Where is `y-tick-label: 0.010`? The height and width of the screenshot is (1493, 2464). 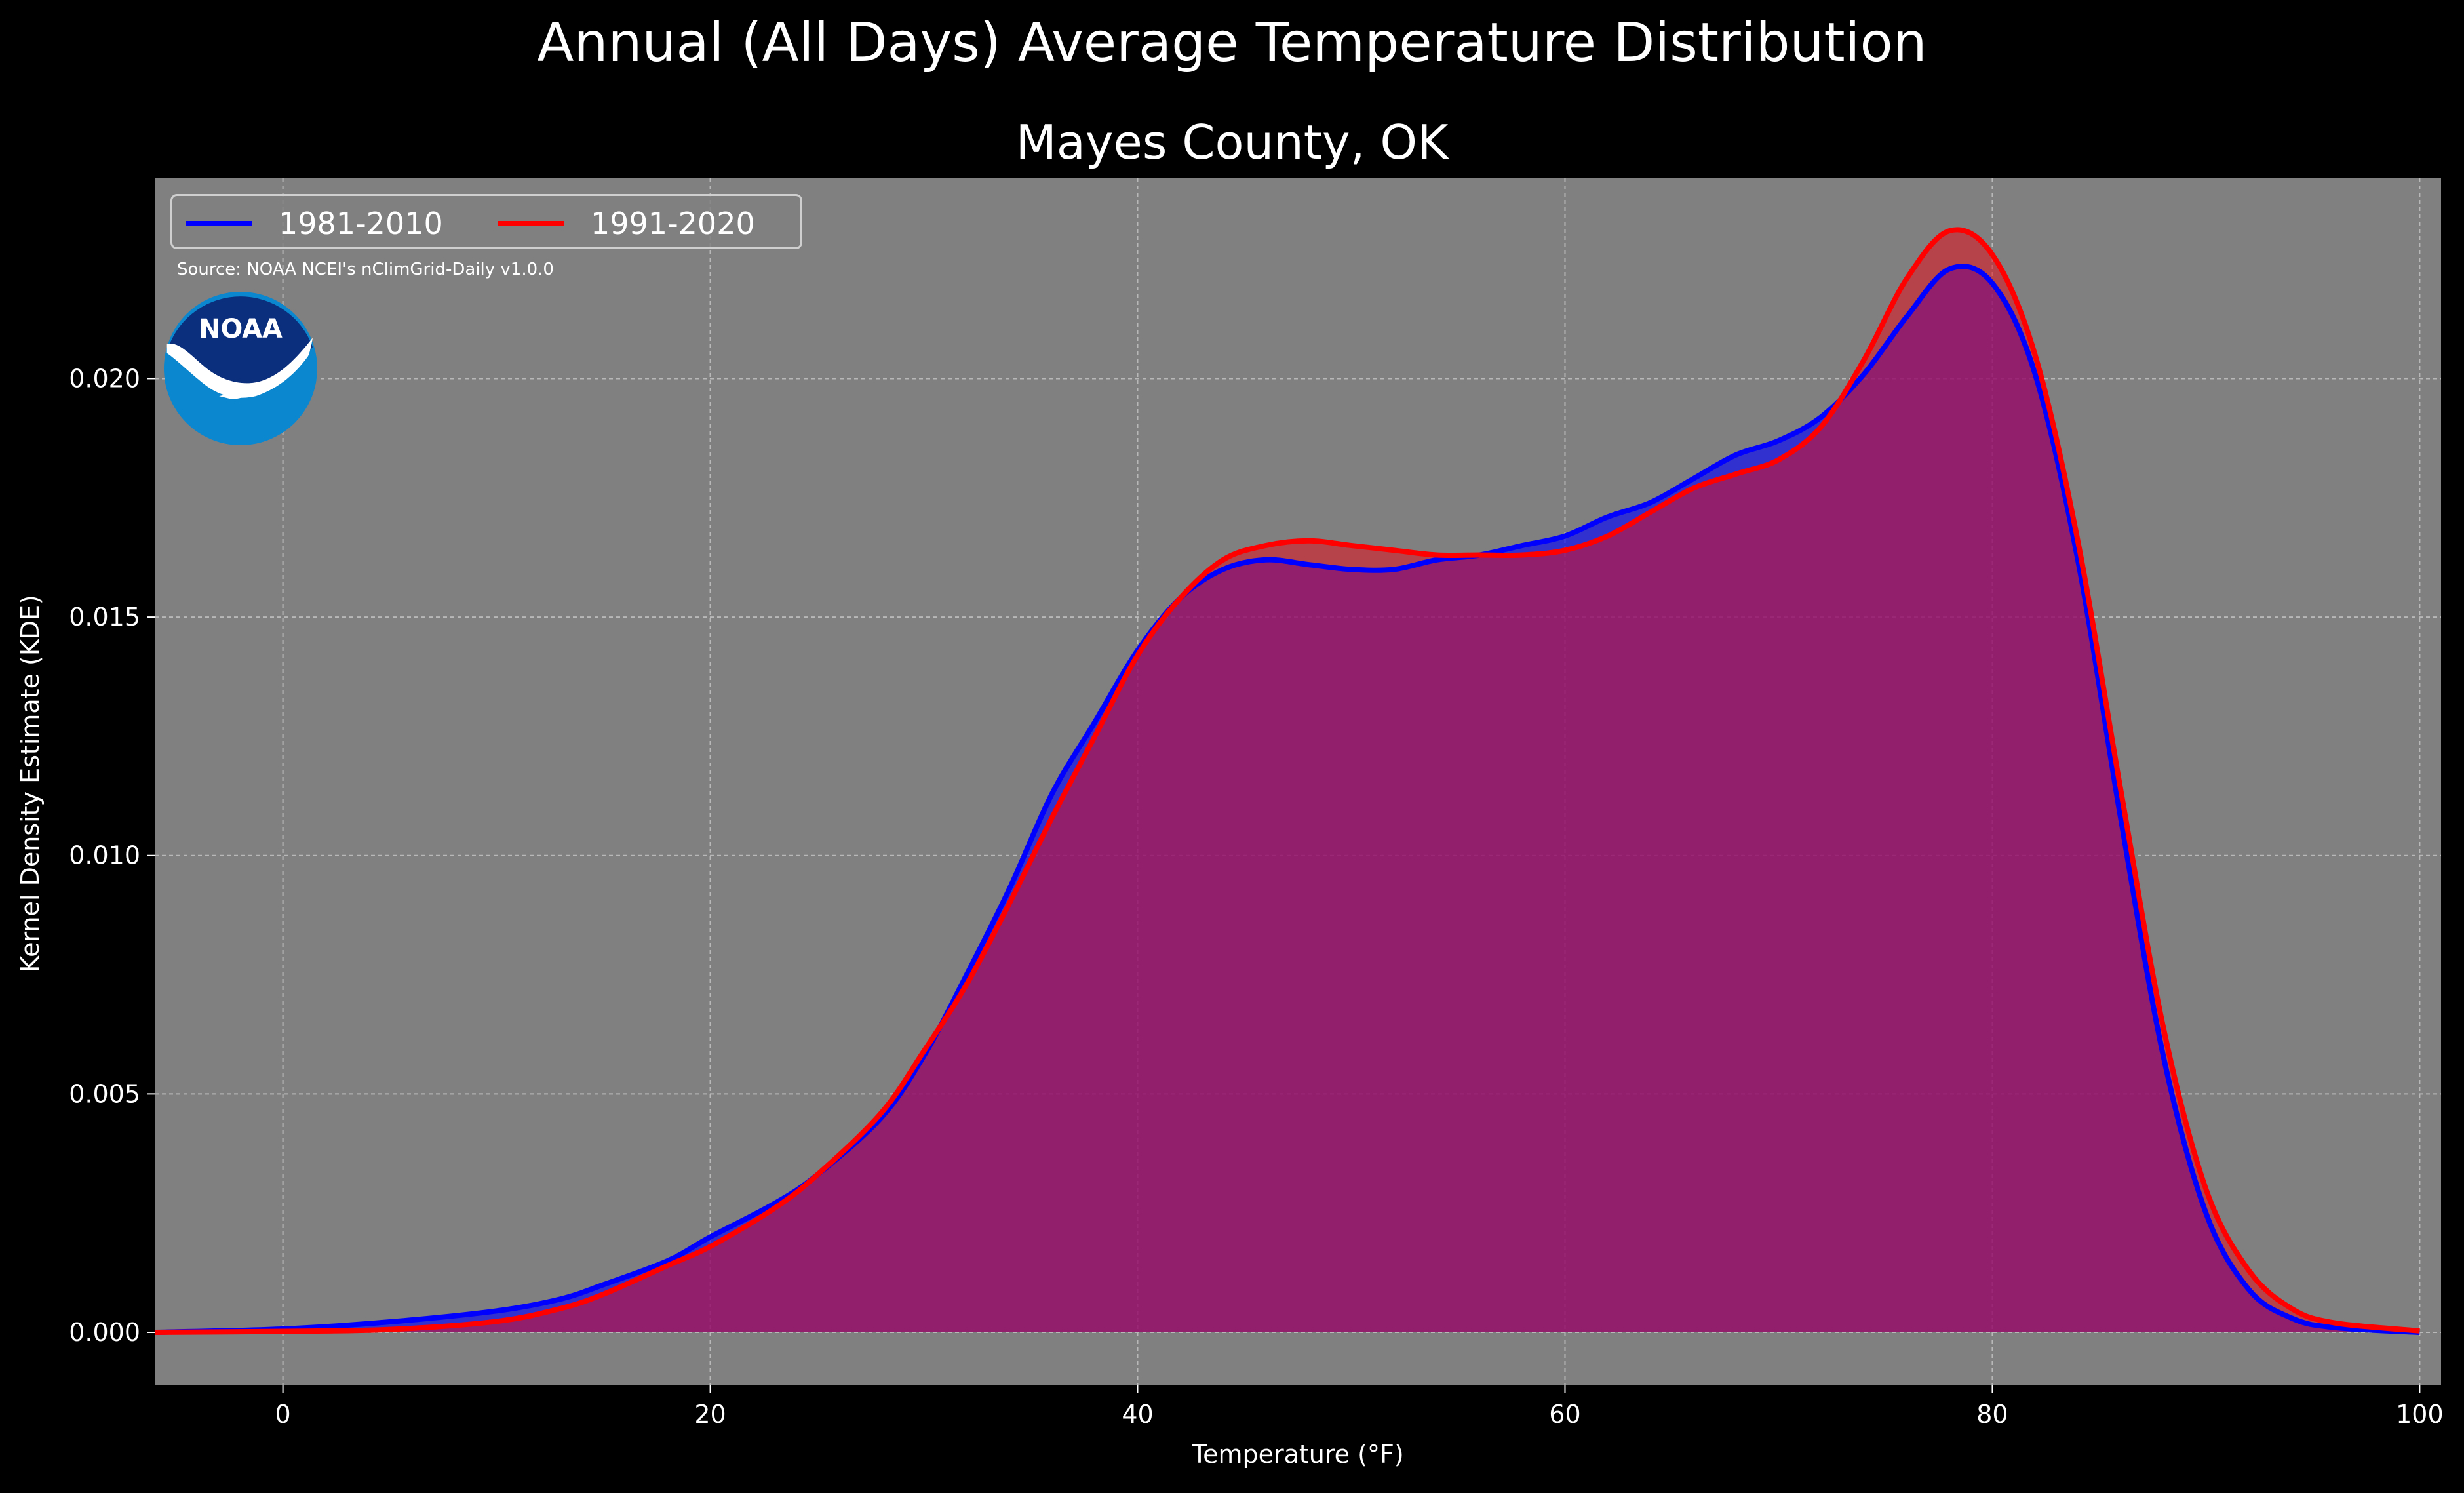 y-tick-label: 0.010 is located at coordinates (104, 855).